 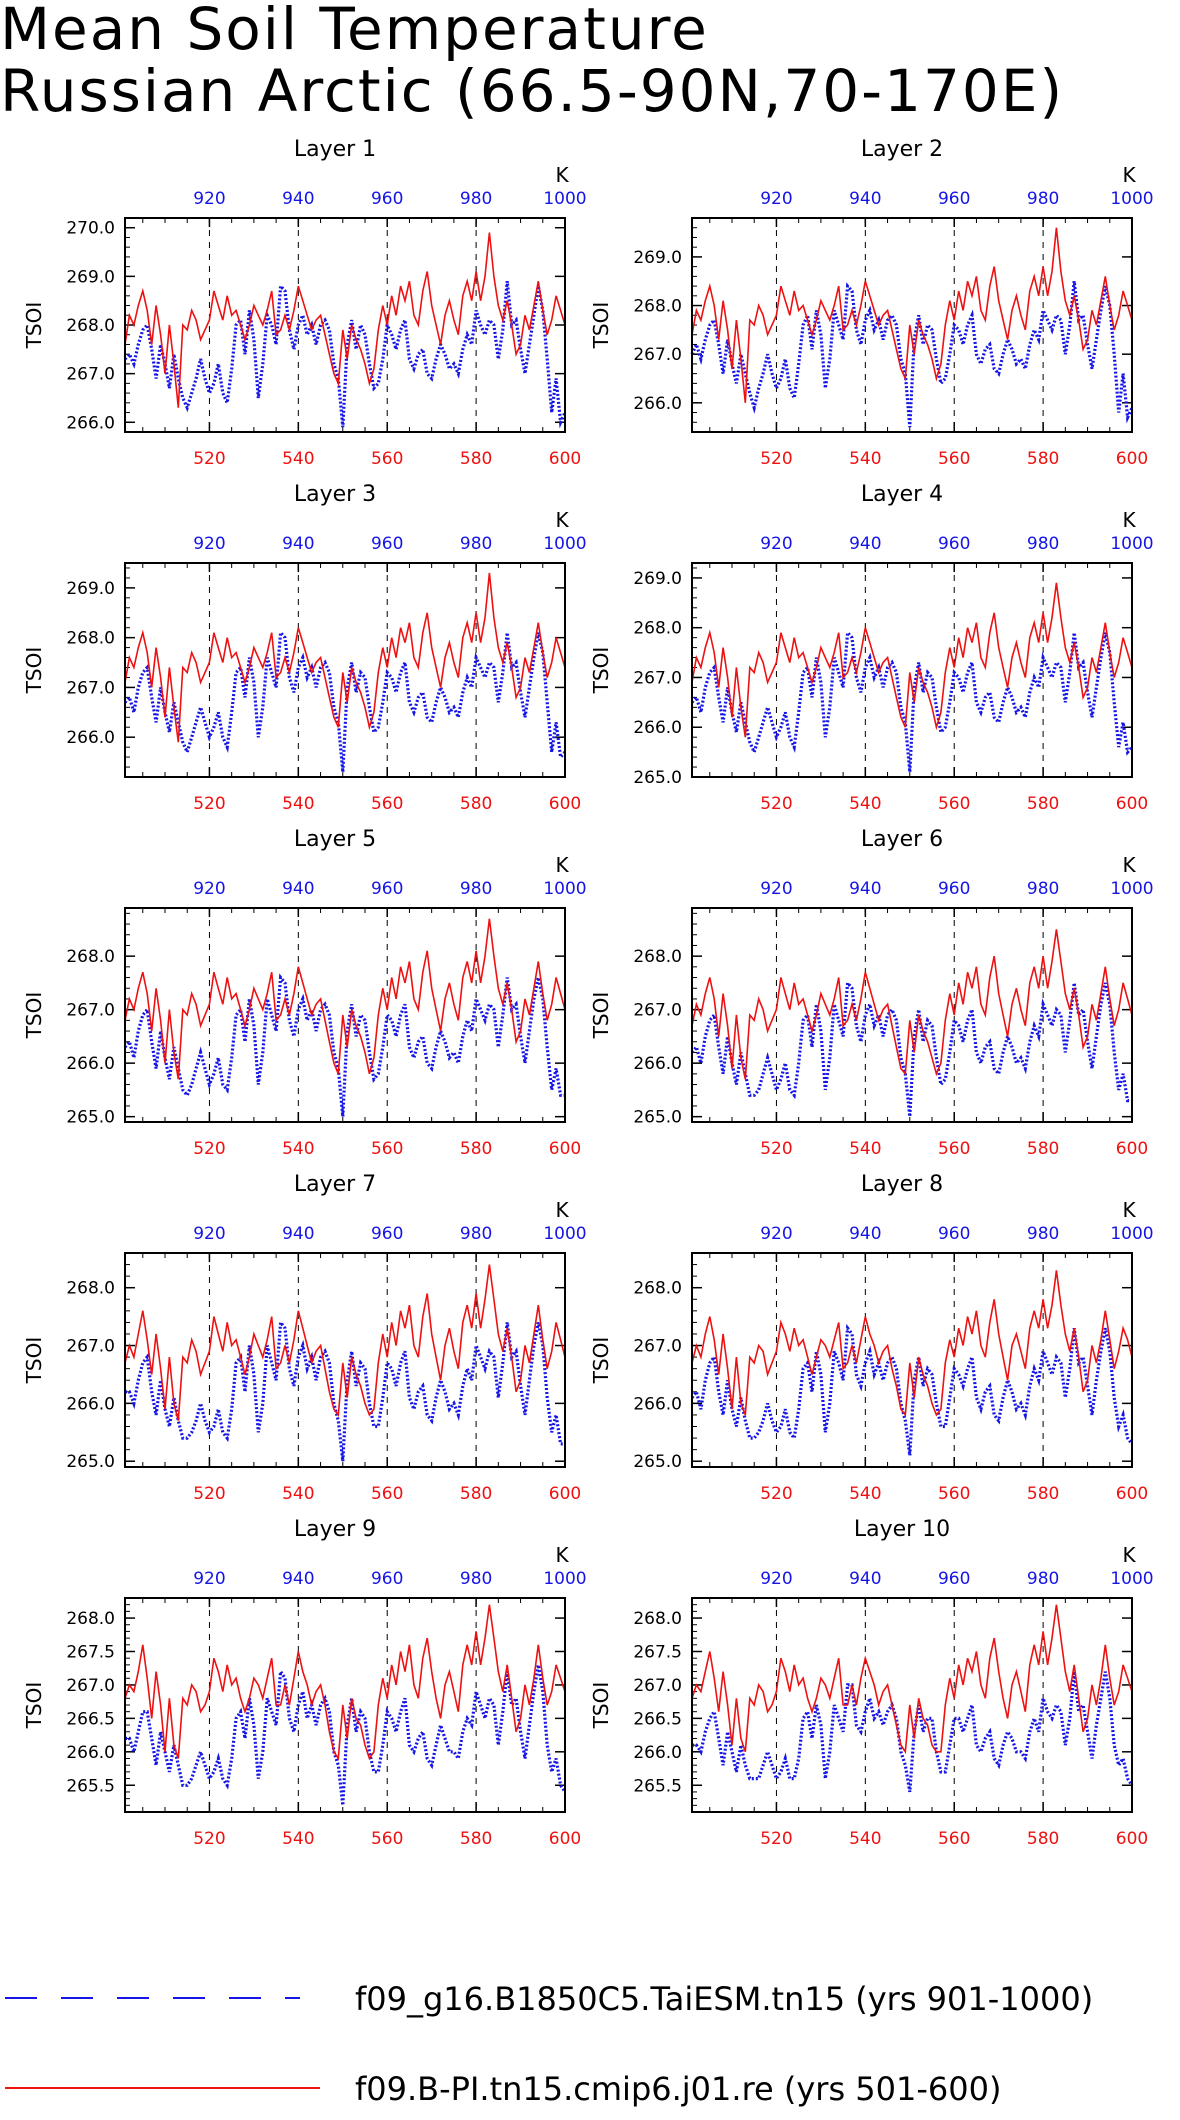 I want to click on chart-title-line-2: Russian Arctic (66.5-90N,70-170E), so click(x=532, y=91).